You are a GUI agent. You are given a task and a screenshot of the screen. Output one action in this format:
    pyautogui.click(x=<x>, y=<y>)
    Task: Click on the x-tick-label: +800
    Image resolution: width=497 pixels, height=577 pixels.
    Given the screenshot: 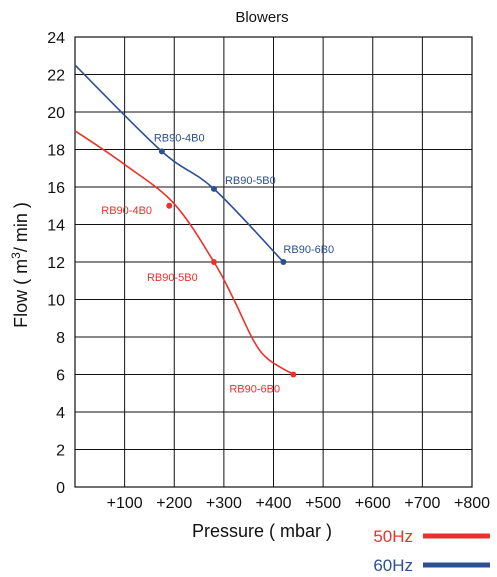 What is the action you would take?
    pyautogui.click(x=472, y=503)
    